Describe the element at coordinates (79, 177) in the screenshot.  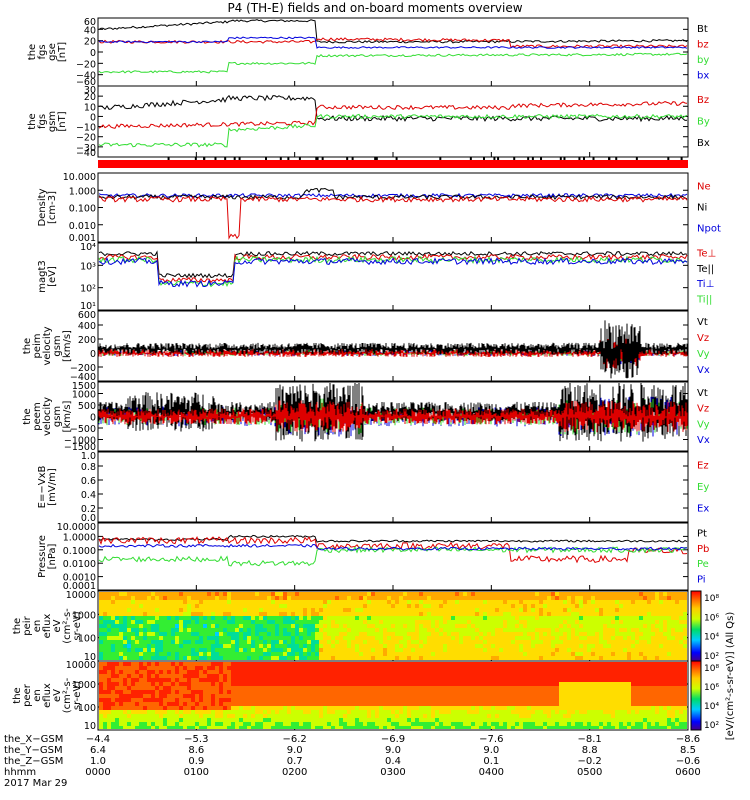
I see `density-ytick-label: 10.000` at that location.